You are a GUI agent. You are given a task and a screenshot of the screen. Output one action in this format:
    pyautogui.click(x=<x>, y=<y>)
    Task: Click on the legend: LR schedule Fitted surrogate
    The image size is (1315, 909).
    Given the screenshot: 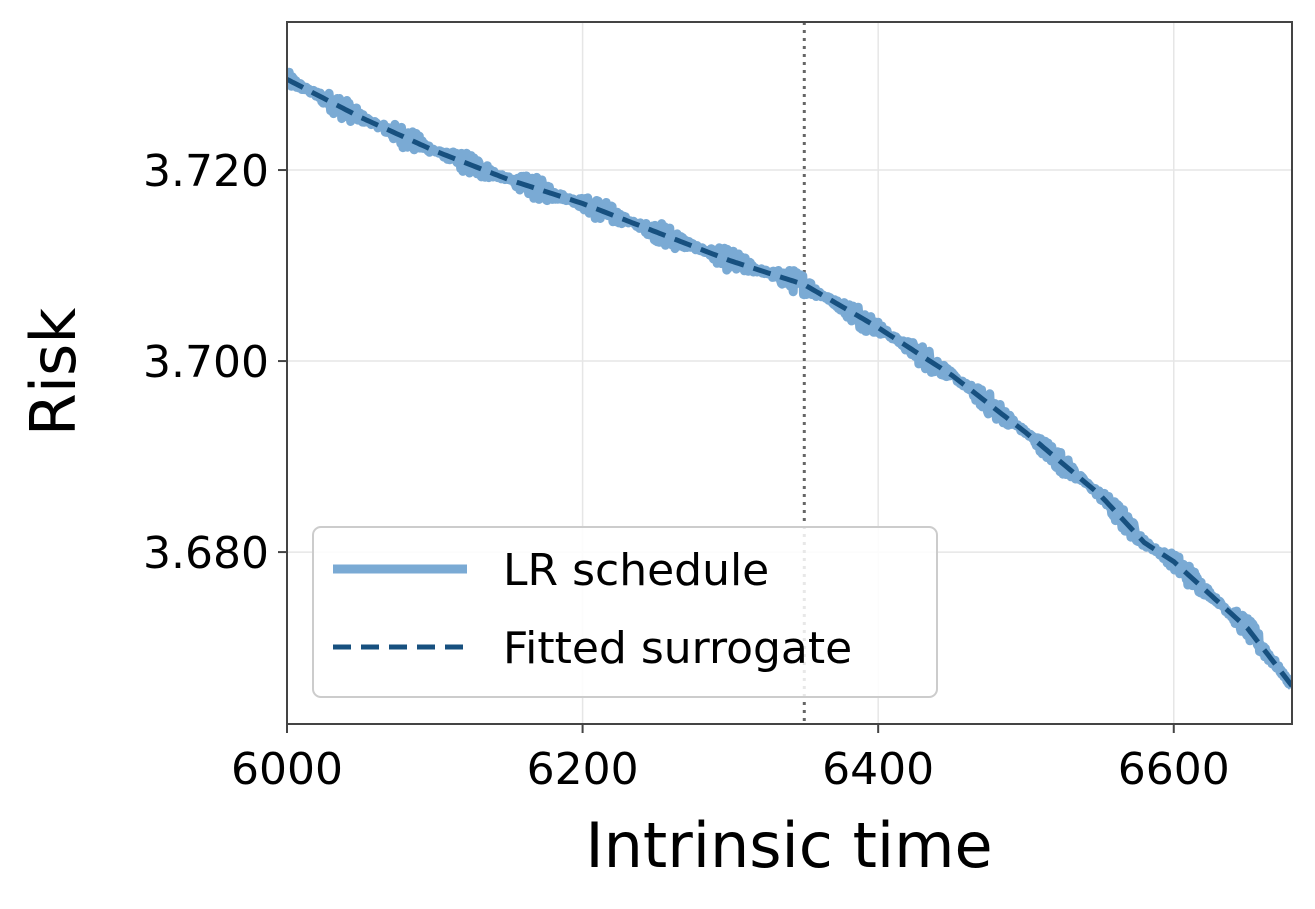 What is the action you would take?
    pyautogui.click(x=625, y=612)
    